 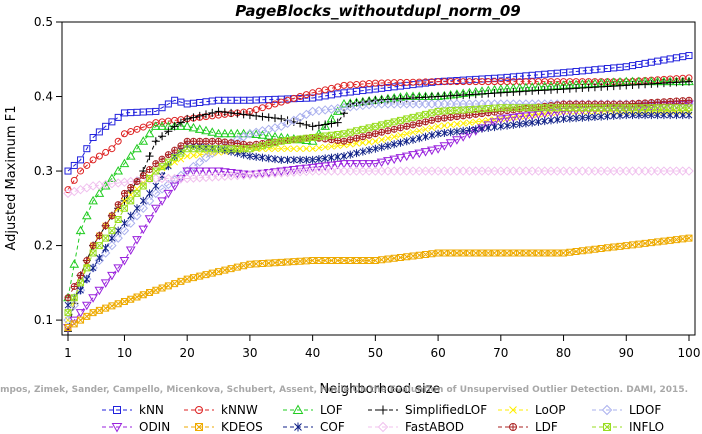 I want to click on legend-label: LoOP, so click(x=550, y=410).